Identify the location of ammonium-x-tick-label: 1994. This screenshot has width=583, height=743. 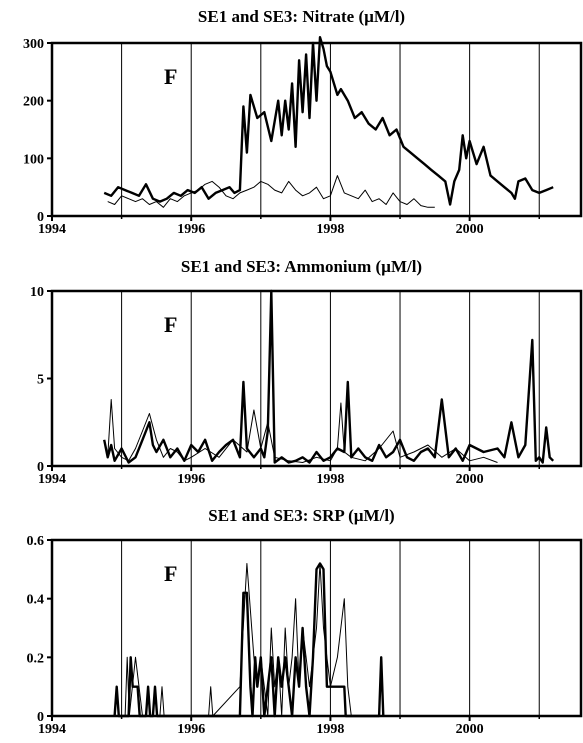
(52, 479).